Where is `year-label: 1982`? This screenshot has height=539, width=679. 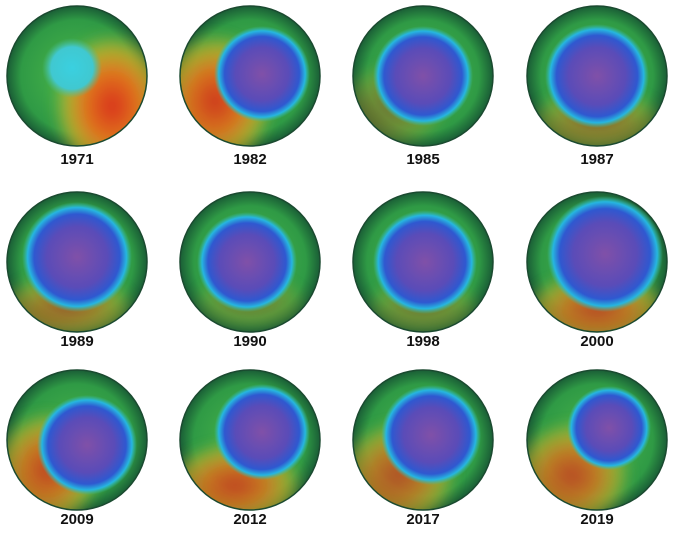 year-label: 1982 is located at coordinates (249, 159).